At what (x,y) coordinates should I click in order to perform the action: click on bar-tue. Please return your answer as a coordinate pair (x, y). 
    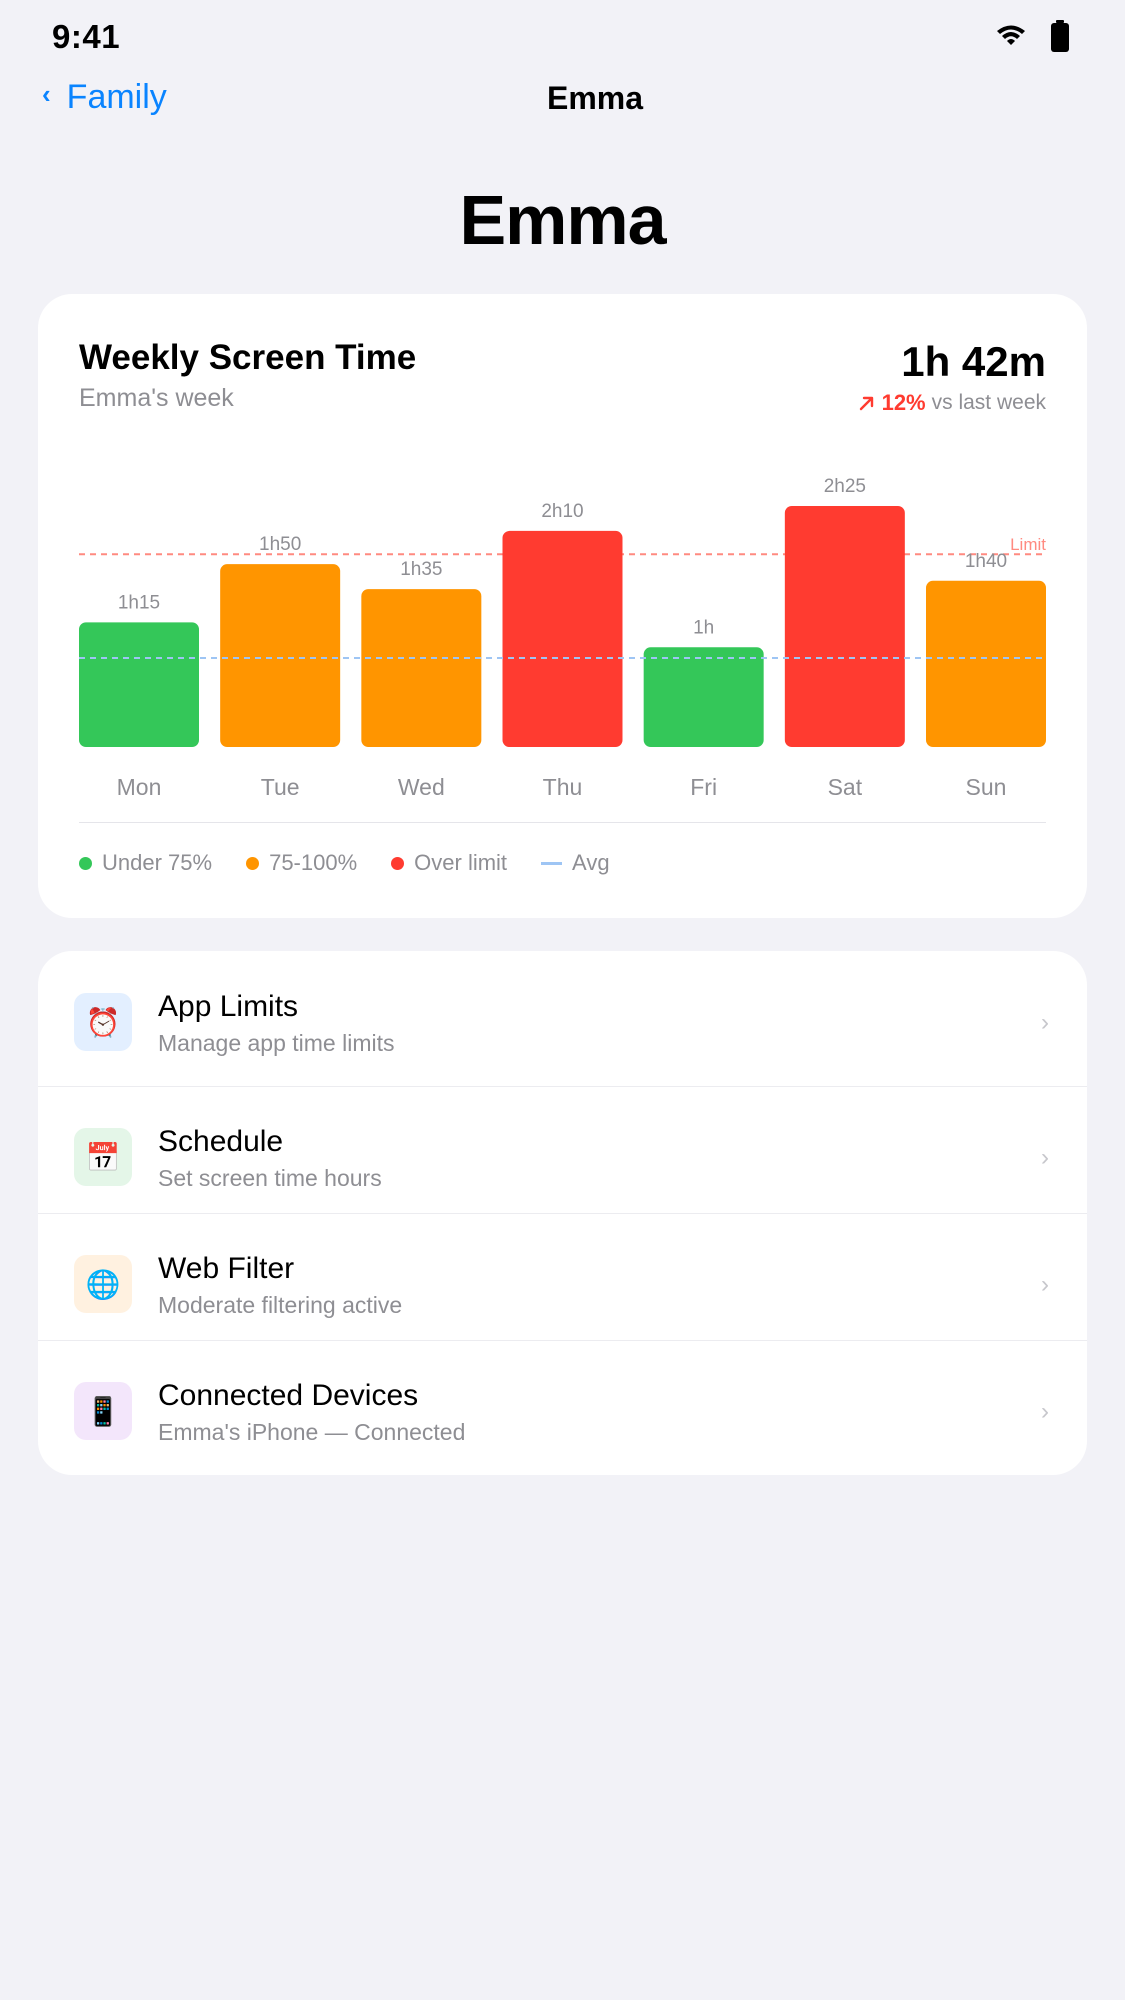
    Looking at the image, I should click on (280, 655).